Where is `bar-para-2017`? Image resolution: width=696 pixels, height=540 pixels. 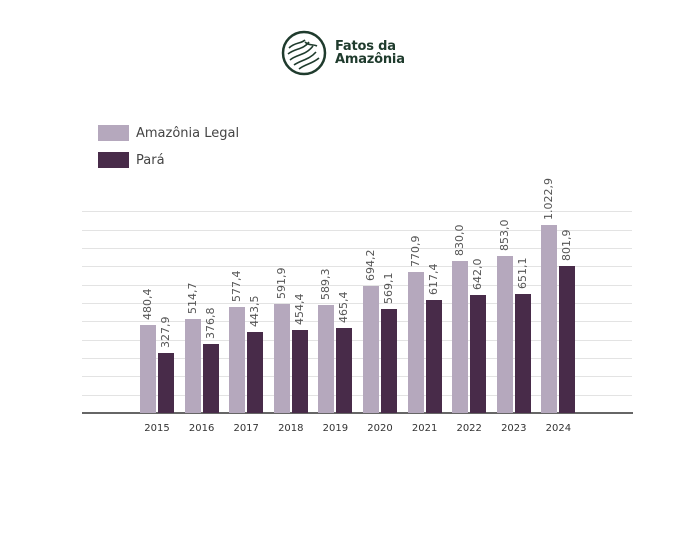 bar-para-2017 is located at coordinates (255, 372).